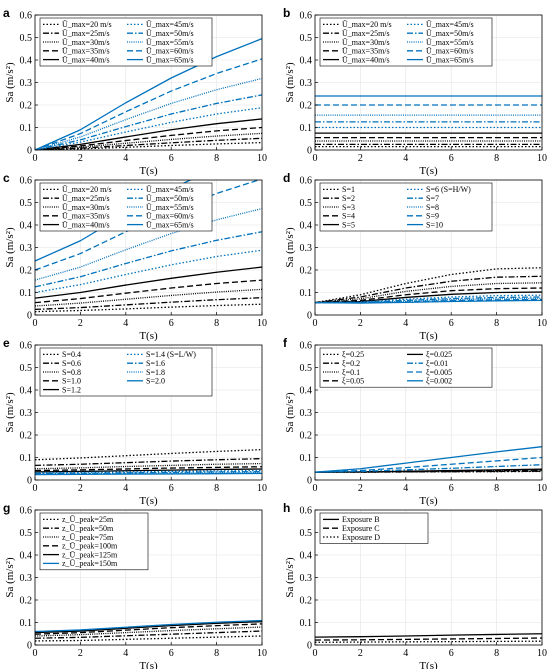 The width and height of the screenshot is (550, 669). Describe the element at coordinates (88, 519) in the screenshot. I see `legend-label: z_Ū_peak=25m` at that location.